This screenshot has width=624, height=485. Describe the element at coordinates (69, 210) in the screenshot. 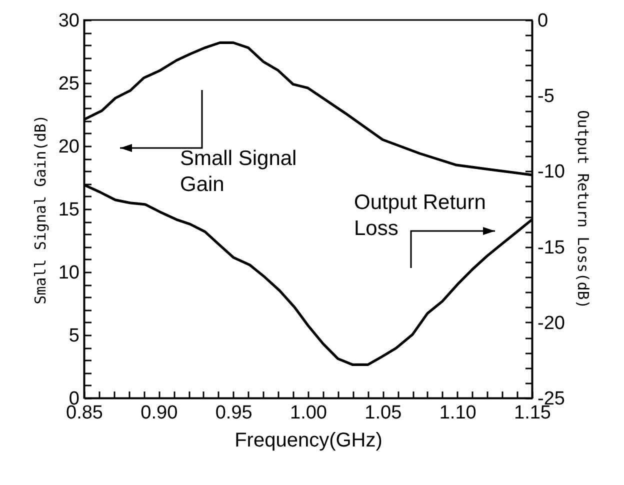

I see `y-tick-label: 15` at that location.